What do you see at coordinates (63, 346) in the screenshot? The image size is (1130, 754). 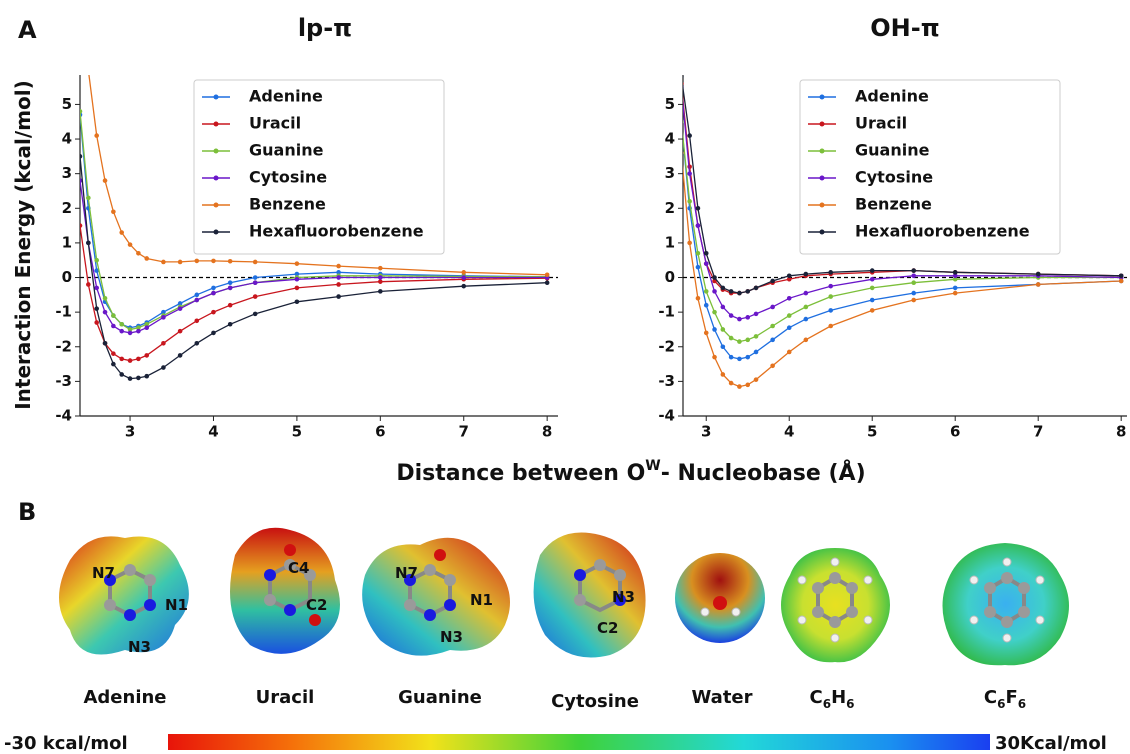 I see `y-tick-label: -2` at bounding box center [63, 346].